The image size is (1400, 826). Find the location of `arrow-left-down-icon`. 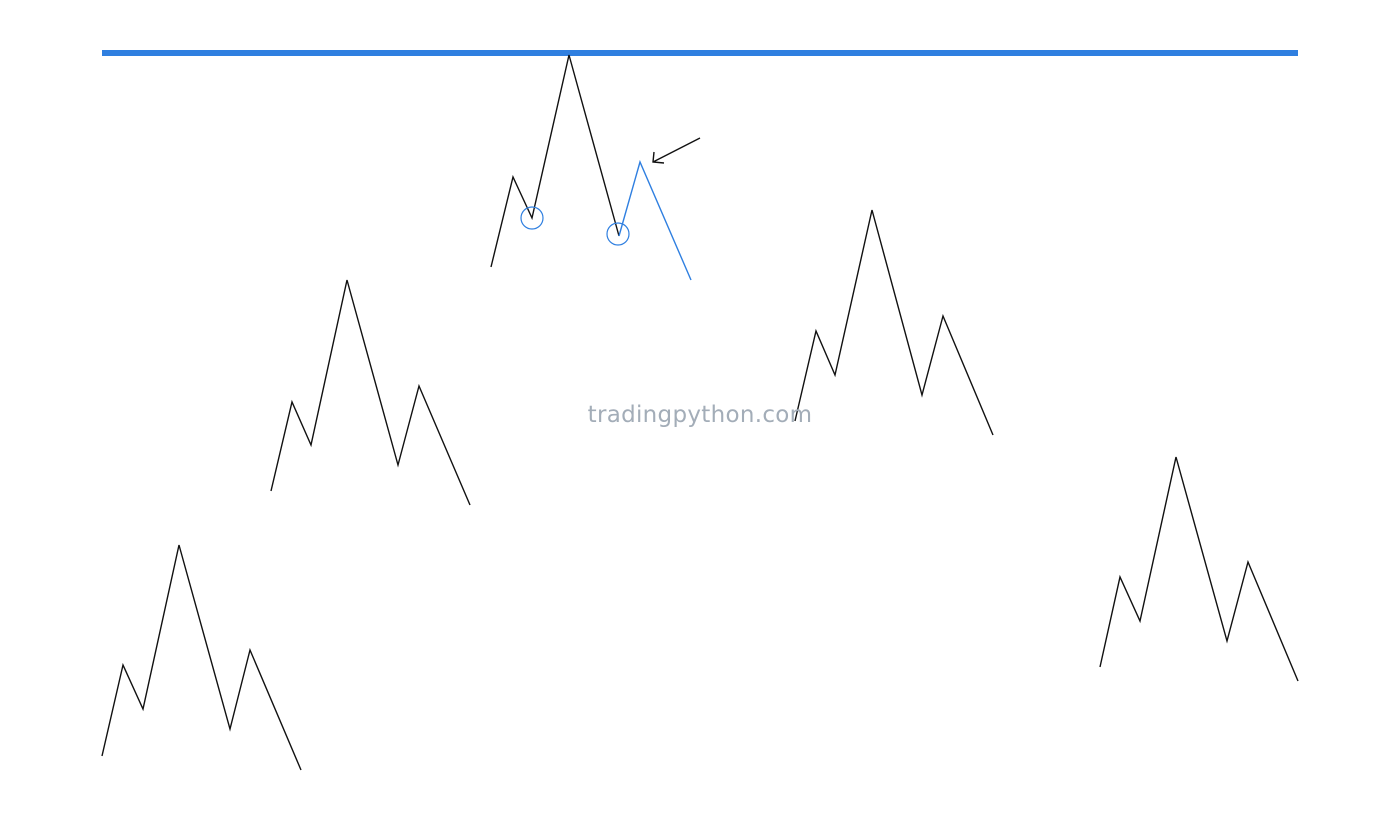

arrow-left-down-icon is located at coordinates (676, 150).